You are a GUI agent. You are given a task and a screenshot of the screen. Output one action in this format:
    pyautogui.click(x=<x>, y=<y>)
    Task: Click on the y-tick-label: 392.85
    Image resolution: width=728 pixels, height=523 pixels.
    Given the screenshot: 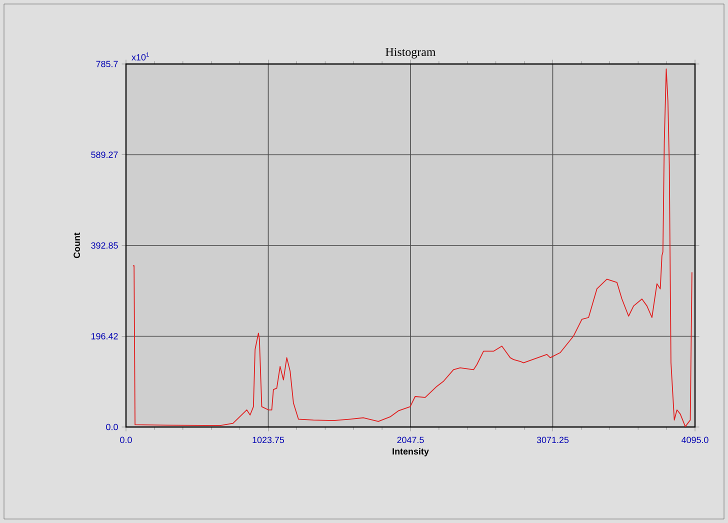 What is the action you would take?
    pyautogui.click(x=104, y=245)
    